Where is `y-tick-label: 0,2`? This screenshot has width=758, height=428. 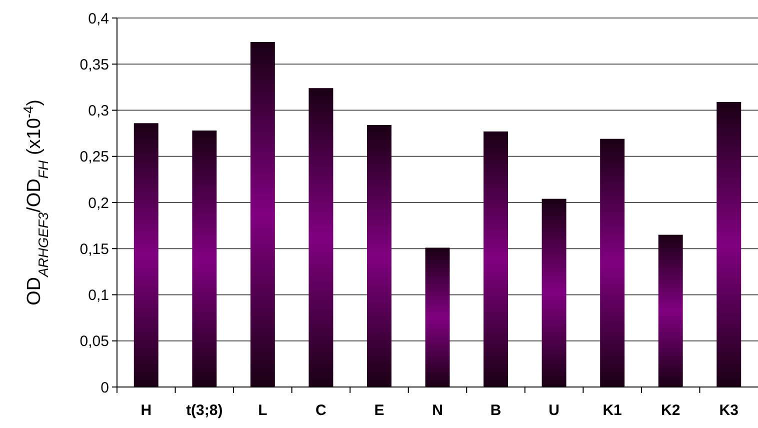
y-tick-label: 0,2 is located at coordinates (98, 203).